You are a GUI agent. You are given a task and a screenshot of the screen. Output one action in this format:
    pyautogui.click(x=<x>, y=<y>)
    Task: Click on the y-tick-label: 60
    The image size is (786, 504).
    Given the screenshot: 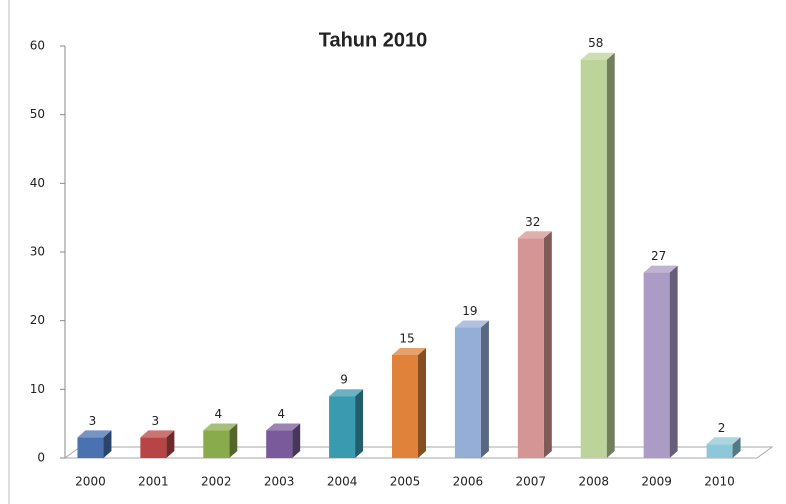 What is the action you would take?
    pyautogui.click(x=37, y=46)
    